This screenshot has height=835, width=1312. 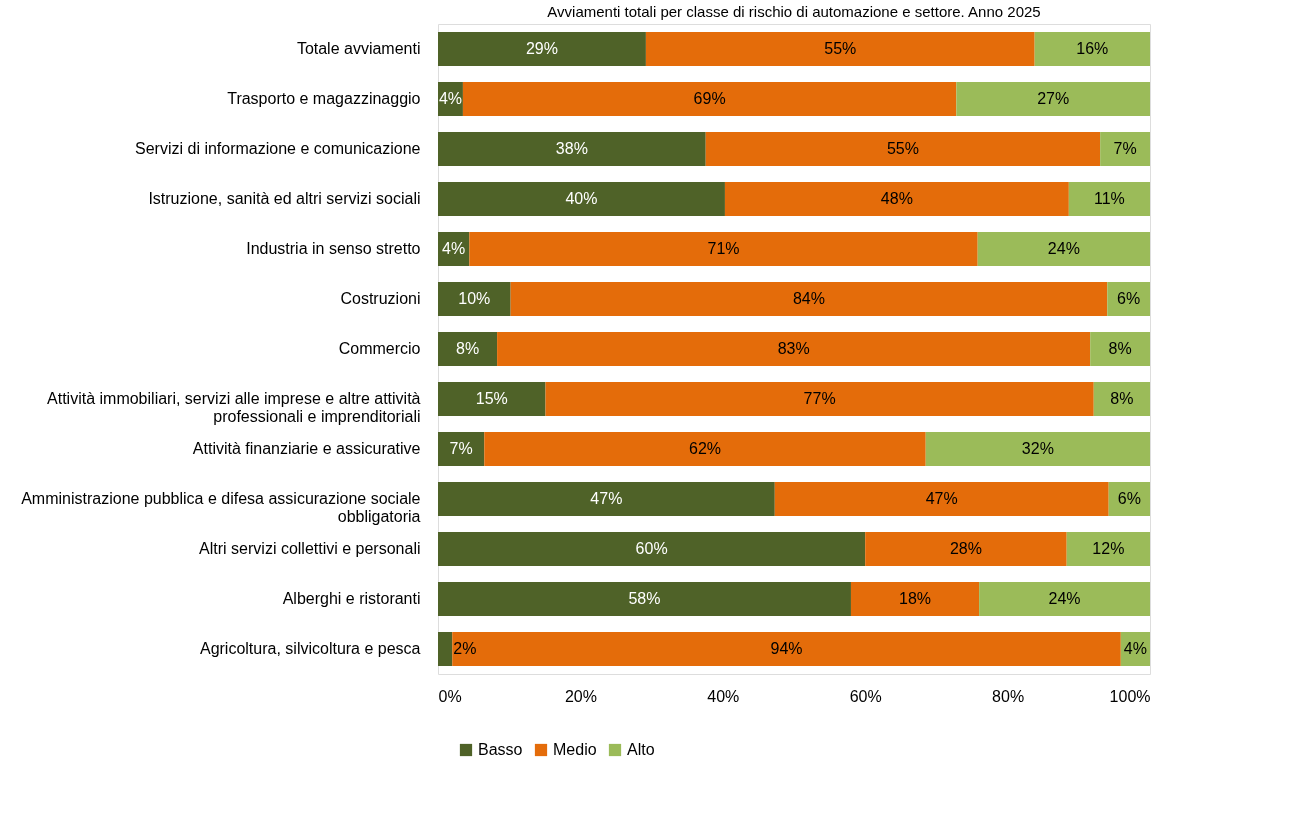 I want to click on data-label: 27%, so click(x=1053, y=98).